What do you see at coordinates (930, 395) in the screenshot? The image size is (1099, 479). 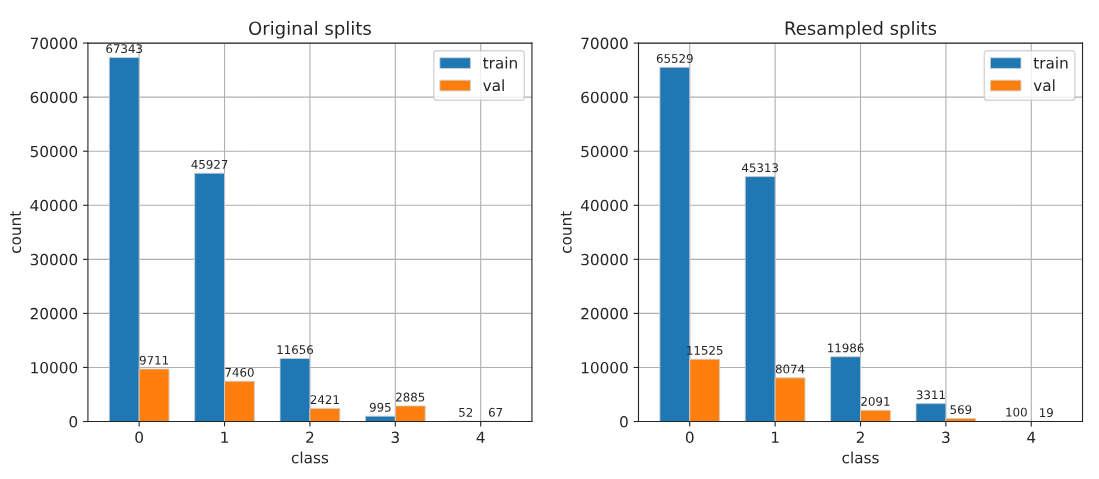 I see `data-label: 3311` at bounding box center [930, 395].